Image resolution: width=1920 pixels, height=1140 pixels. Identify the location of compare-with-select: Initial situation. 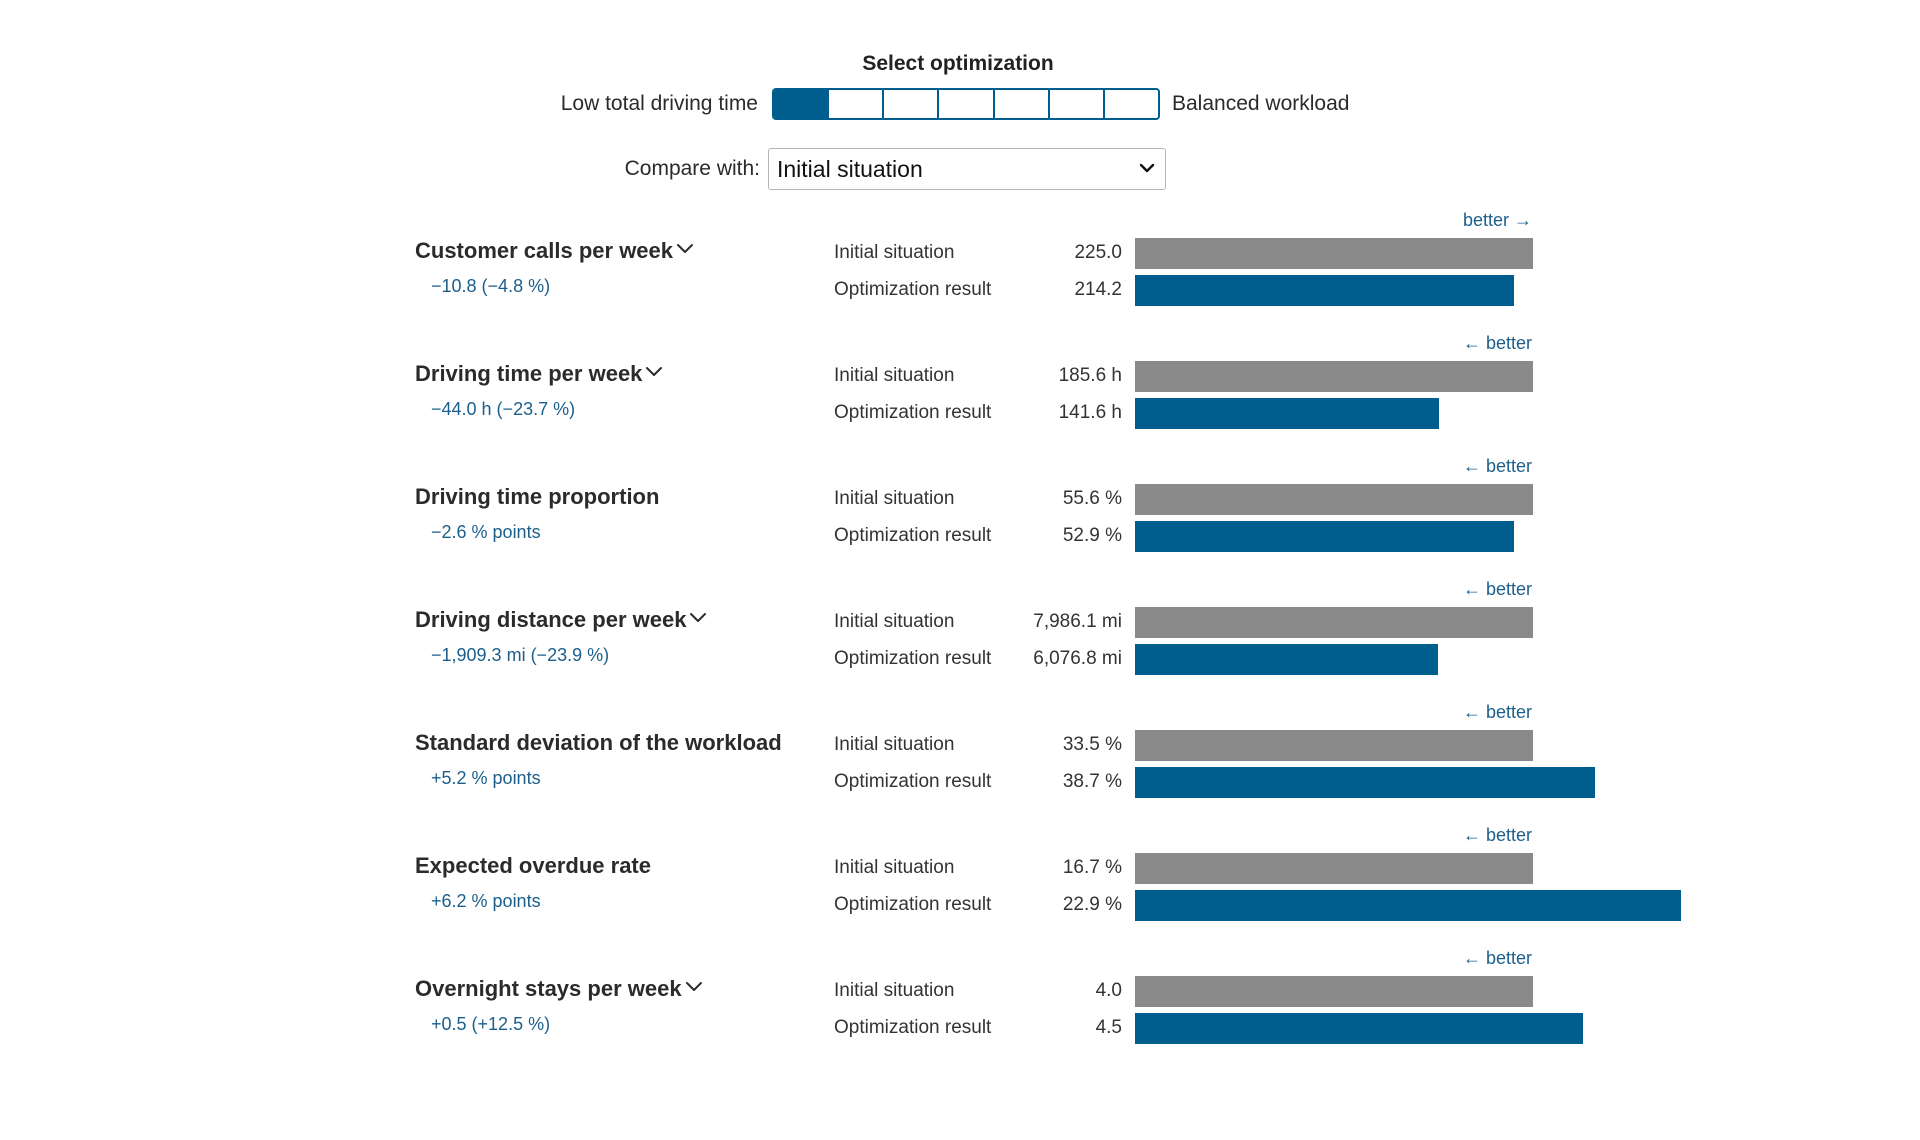
(967, 169).